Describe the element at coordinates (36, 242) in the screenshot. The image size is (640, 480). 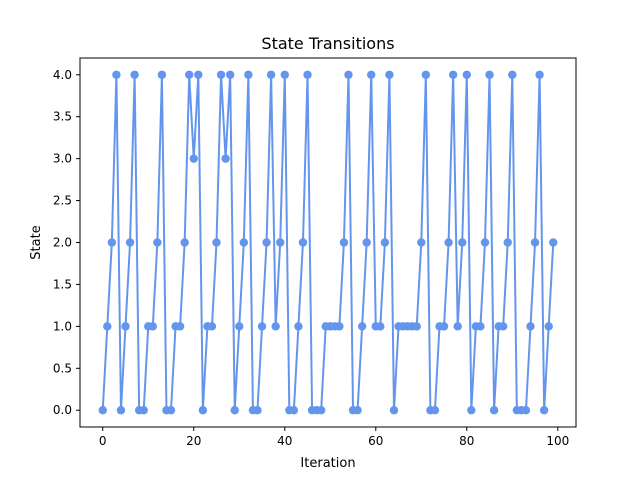
I see `y-axis-label: State` at that location.